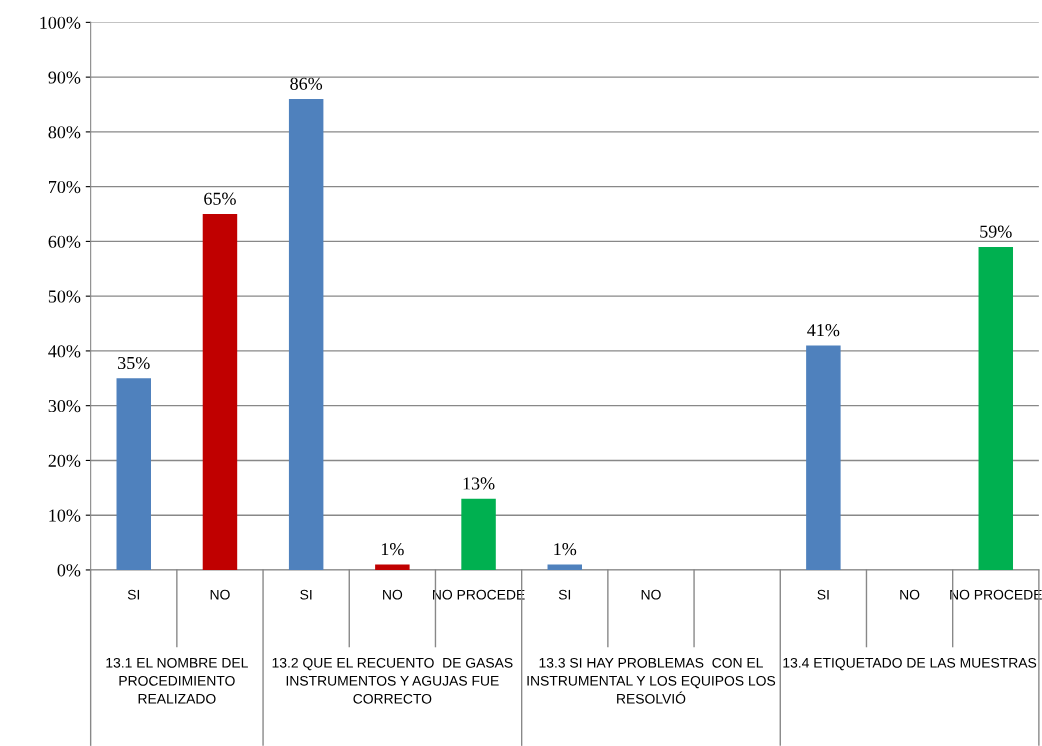 The width and height of the screenshot is (1042, 746). What do you see at coordinates (64, 241) in the screenshot?
I see `y-tick-label: 60%` at bounding box center [64, 241].